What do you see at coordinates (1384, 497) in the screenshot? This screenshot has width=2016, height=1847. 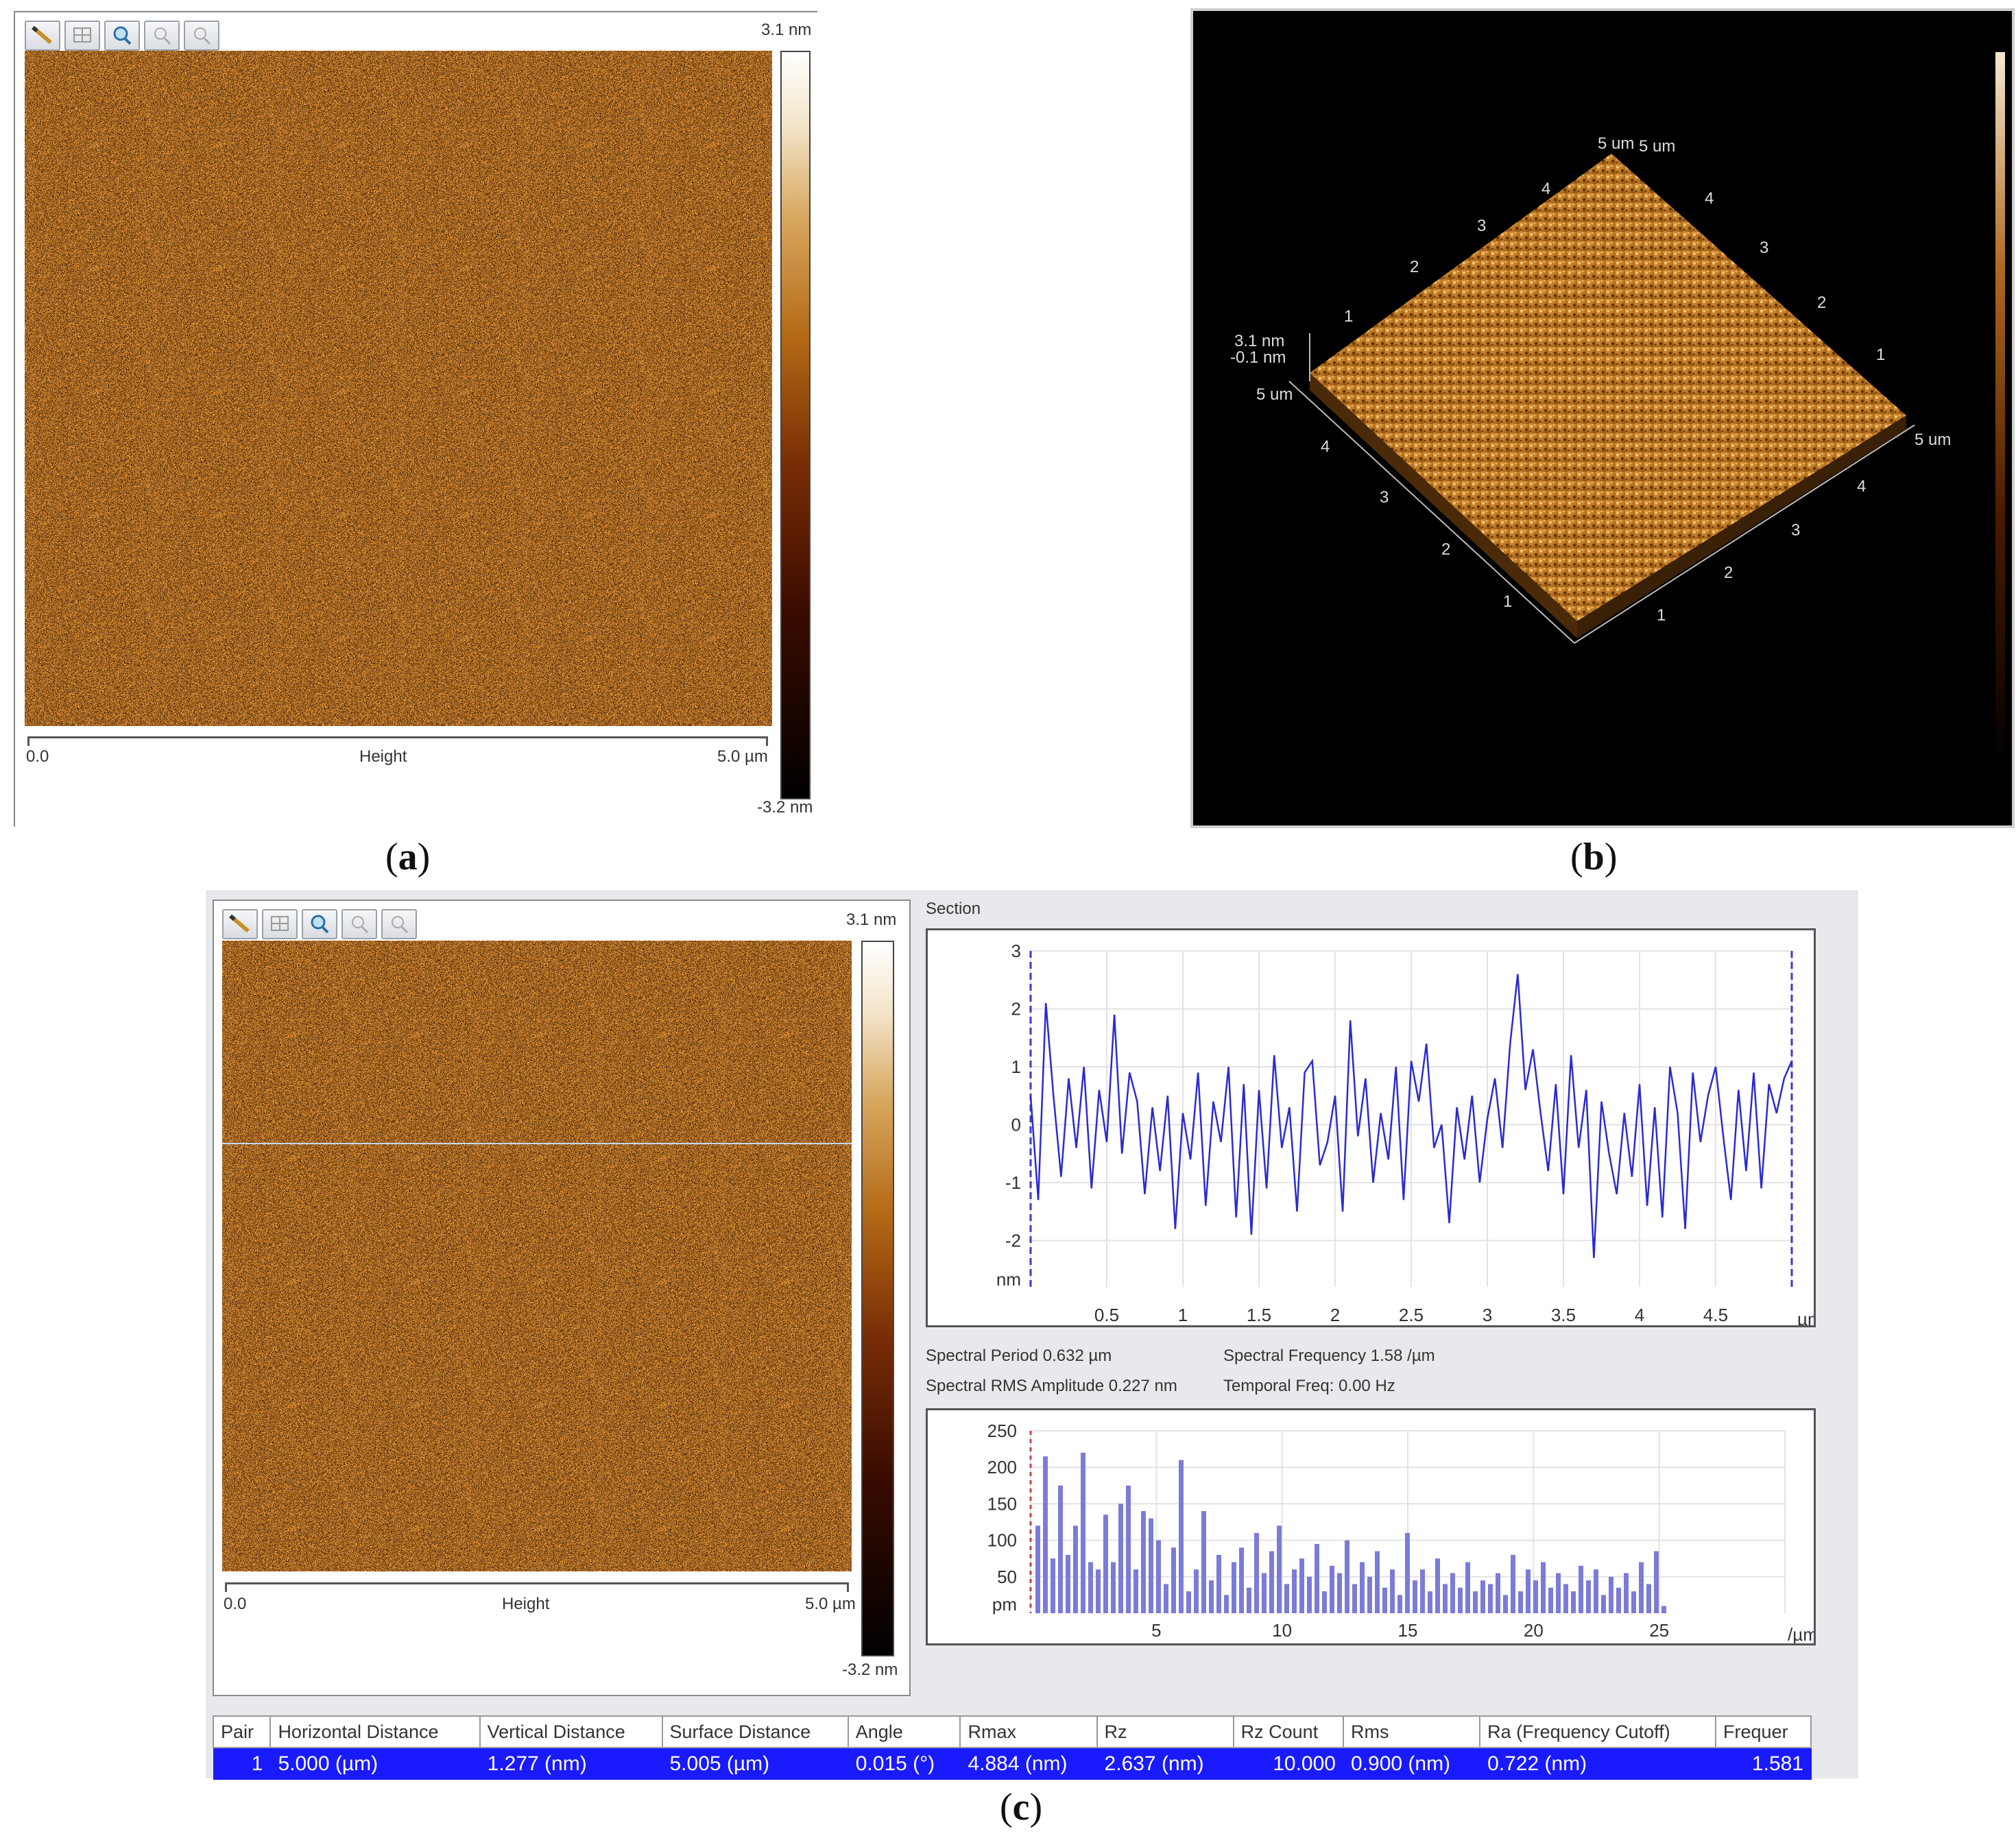 I see `tick-bl-3: 3` at bounding box center [1384, 497].